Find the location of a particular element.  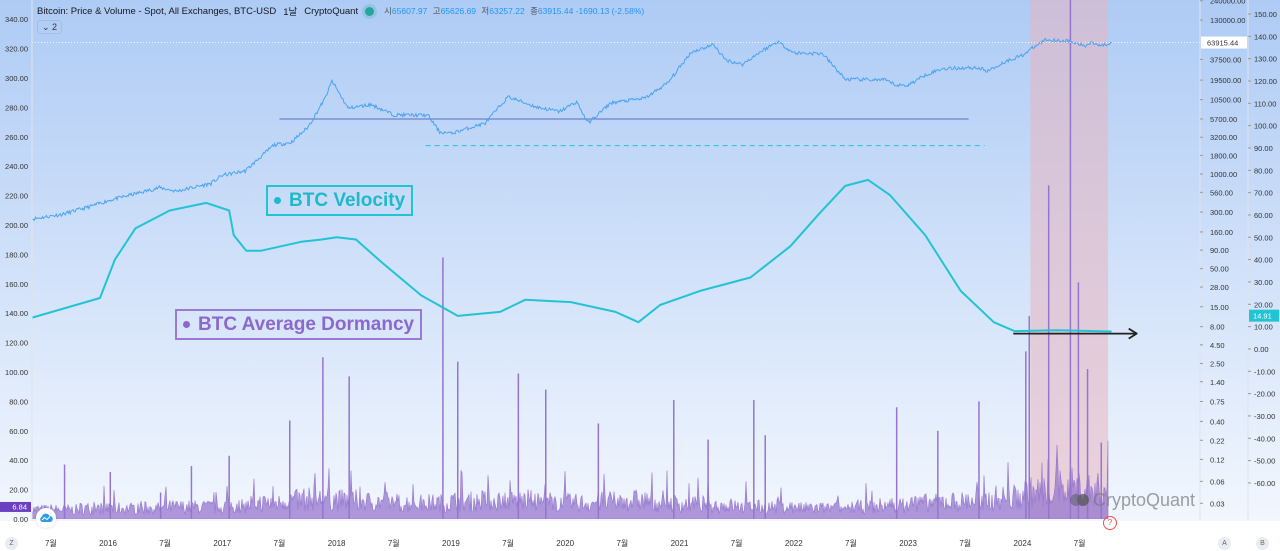

axis-a-tick-label: 28.00 is located at coordinates (1219, 287).